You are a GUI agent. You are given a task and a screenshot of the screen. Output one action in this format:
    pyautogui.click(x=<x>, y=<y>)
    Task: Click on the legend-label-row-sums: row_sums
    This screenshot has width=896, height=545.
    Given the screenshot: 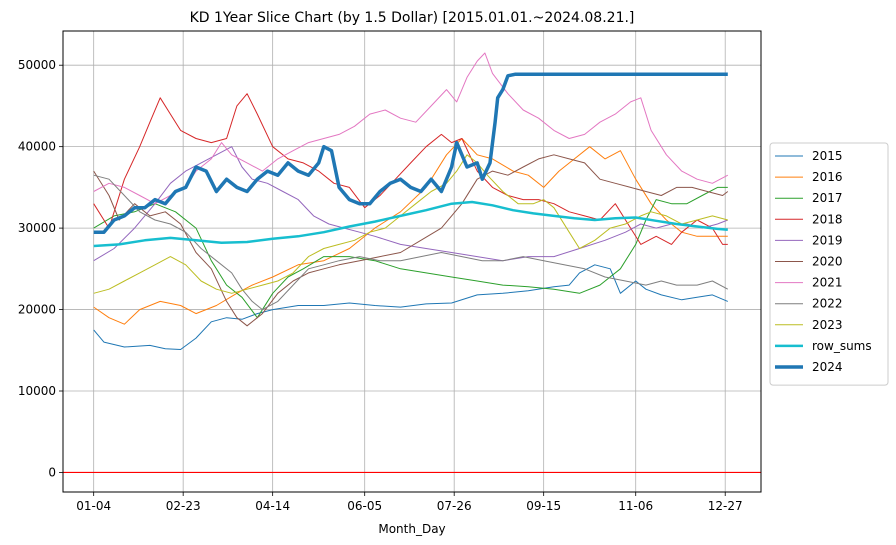 What is the action you would take?
    pyautogui.click(x=842, y=346)
    